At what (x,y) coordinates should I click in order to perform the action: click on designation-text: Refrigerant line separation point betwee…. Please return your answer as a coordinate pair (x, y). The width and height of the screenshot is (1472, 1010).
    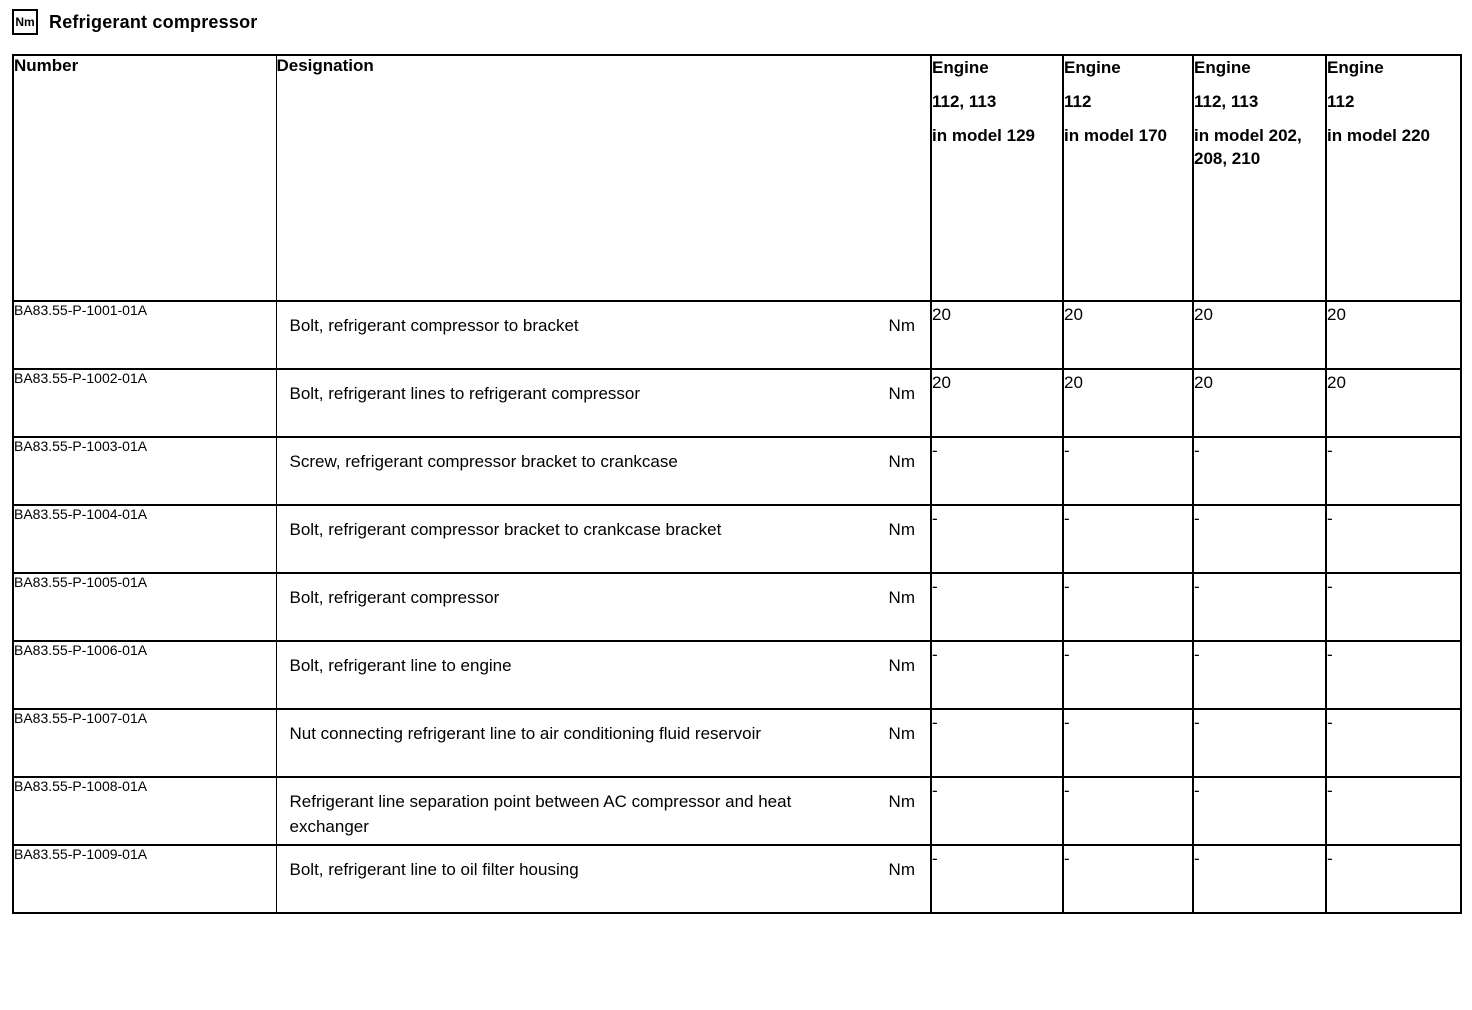
    Looking at the image, I should click on (540, 814).